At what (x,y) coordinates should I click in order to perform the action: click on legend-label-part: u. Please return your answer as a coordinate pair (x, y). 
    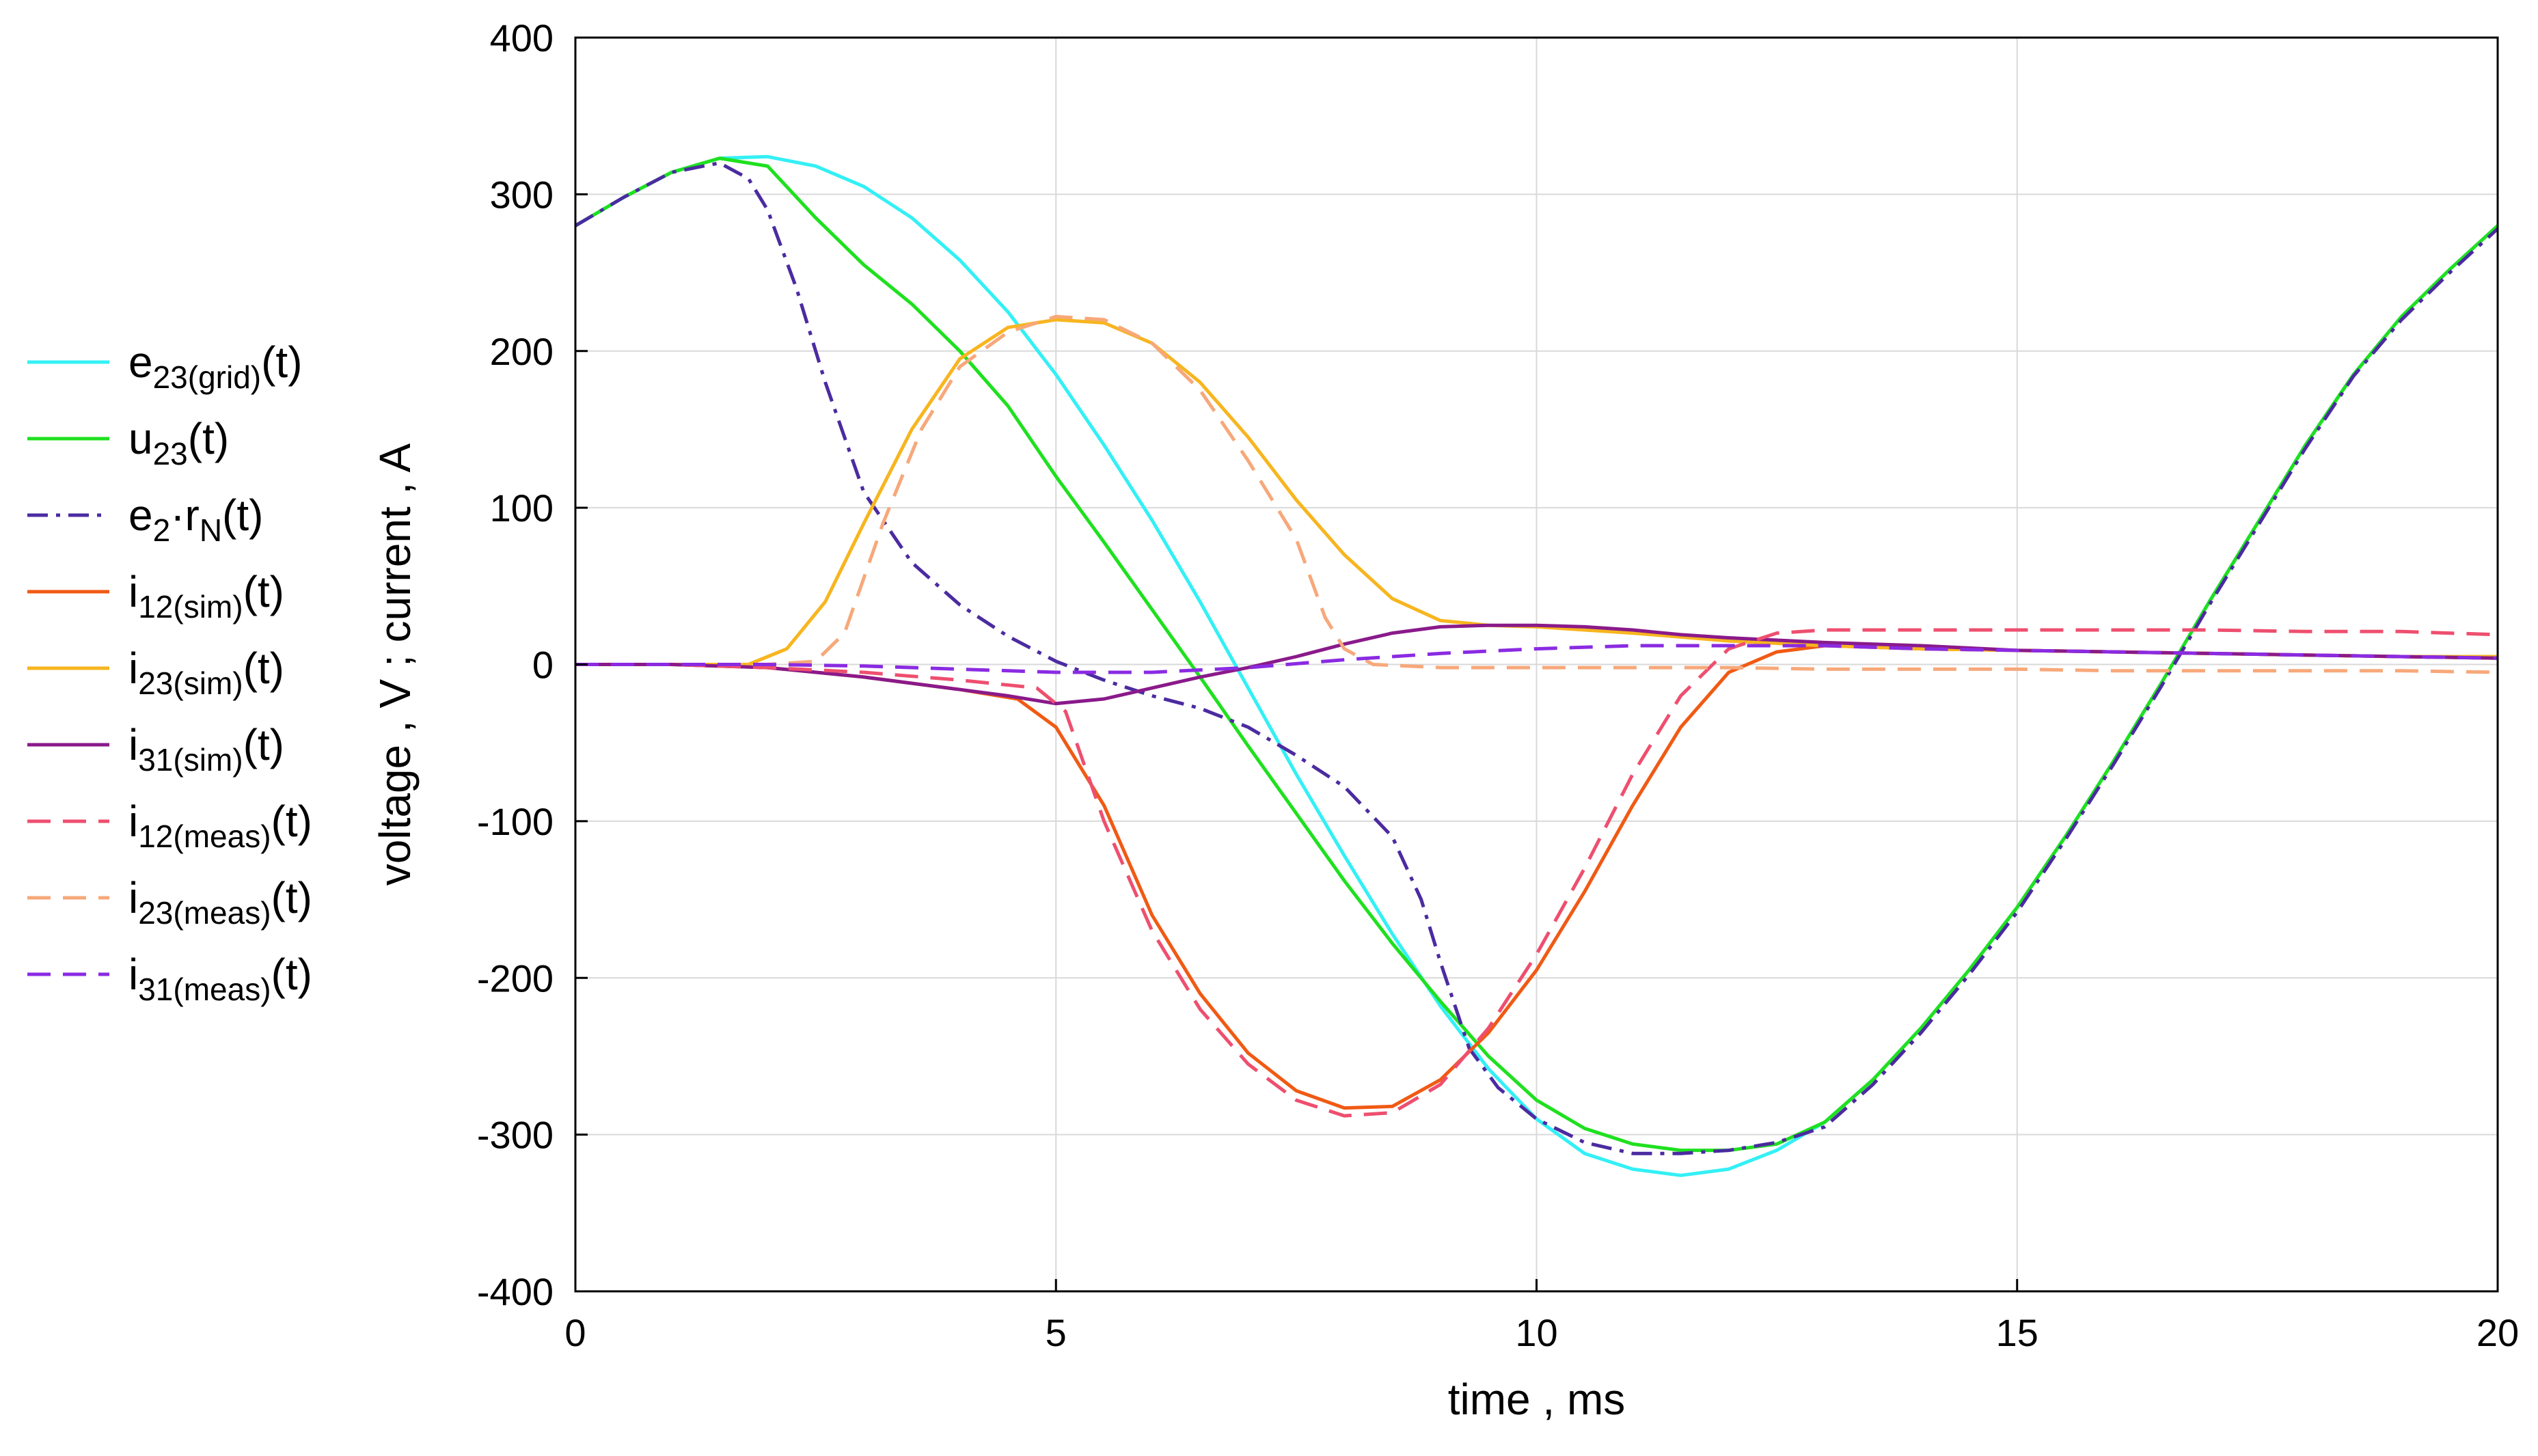
    Looking at the image, I should click on (140, 438).